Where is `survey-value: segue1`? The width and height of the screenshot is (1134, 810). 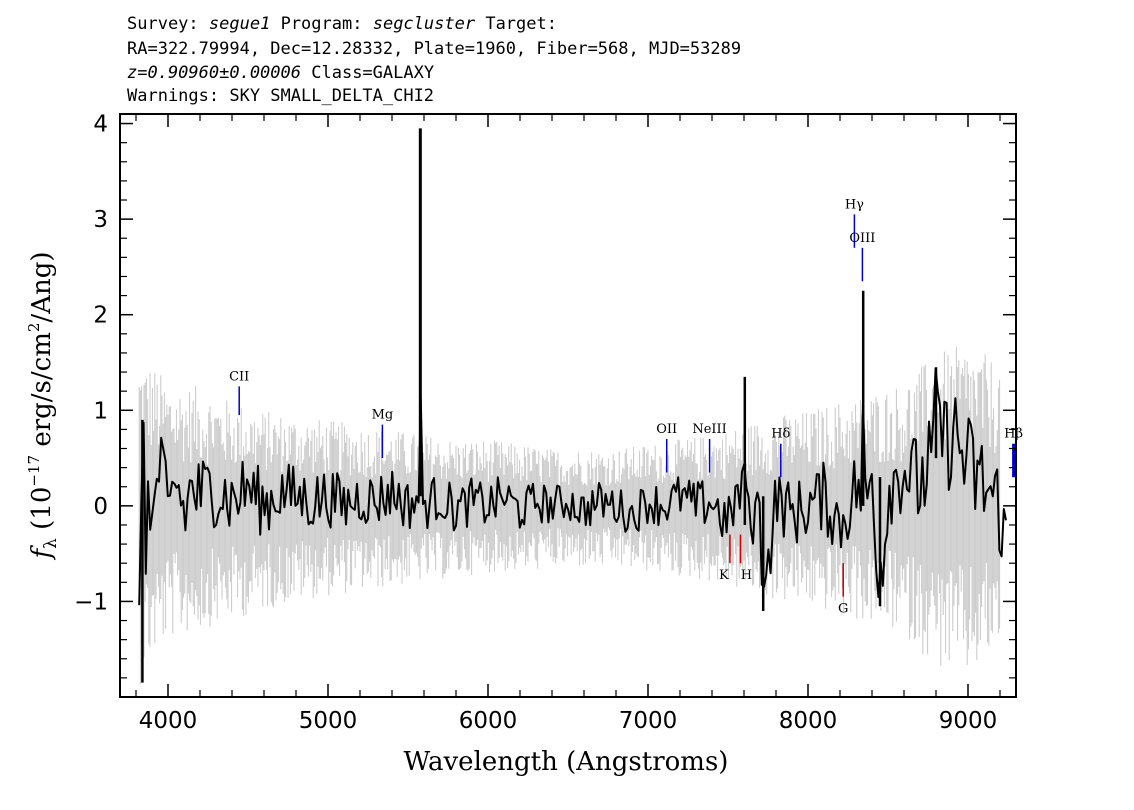
survey-value: segue1 is located at coordinates (239, 24).